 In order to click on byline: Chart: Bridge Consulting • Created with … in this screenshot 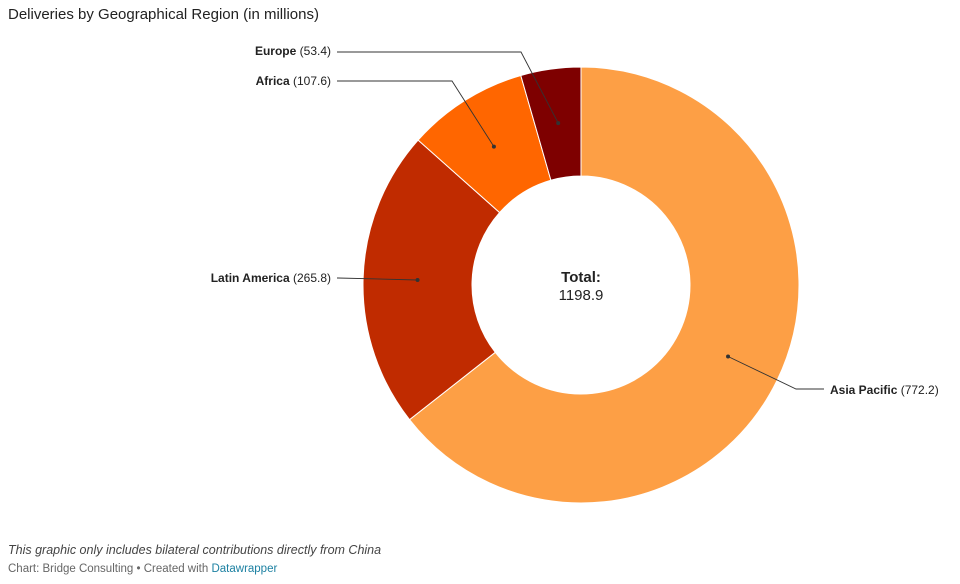, I will do `click(142, 569)`.